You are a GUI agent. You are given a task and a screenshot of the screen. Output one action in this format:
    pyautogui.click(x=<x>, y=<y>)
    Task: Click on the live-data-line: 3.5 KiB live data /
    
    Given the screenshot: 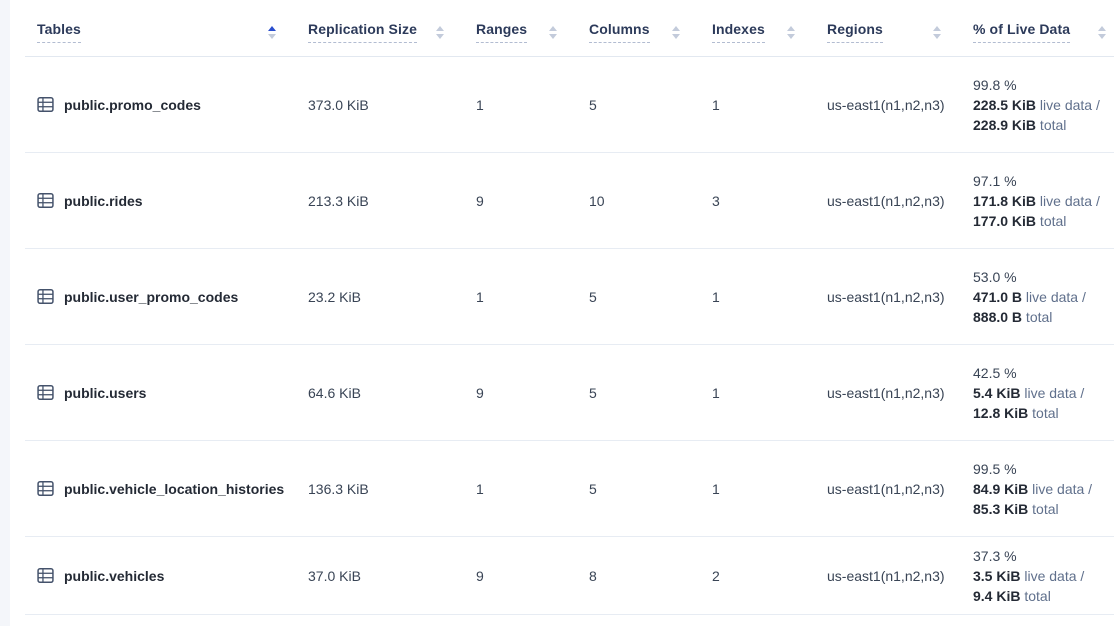 What is the action you would take?
    pyautogui.click(x=1029, y=575)
    